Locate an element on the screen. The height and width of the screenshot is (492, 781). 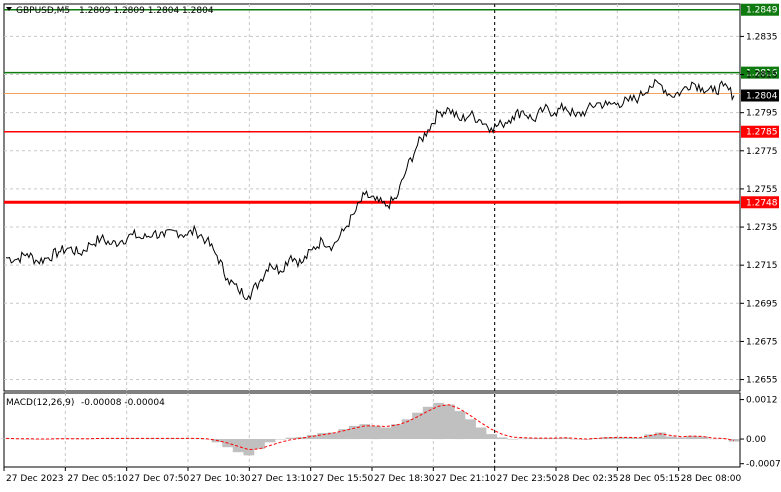
y-tick-label: 1.2835 is located at coordinates (762, 37).